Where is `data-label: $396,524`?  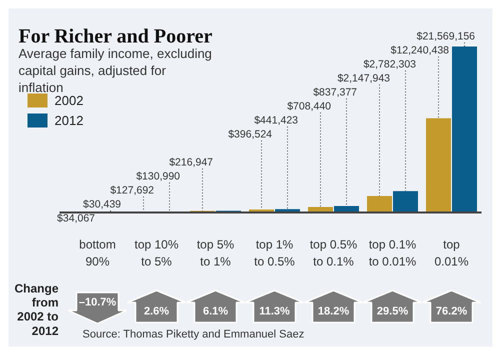 data-label: $396,524 is located at coordinates (250, 134).